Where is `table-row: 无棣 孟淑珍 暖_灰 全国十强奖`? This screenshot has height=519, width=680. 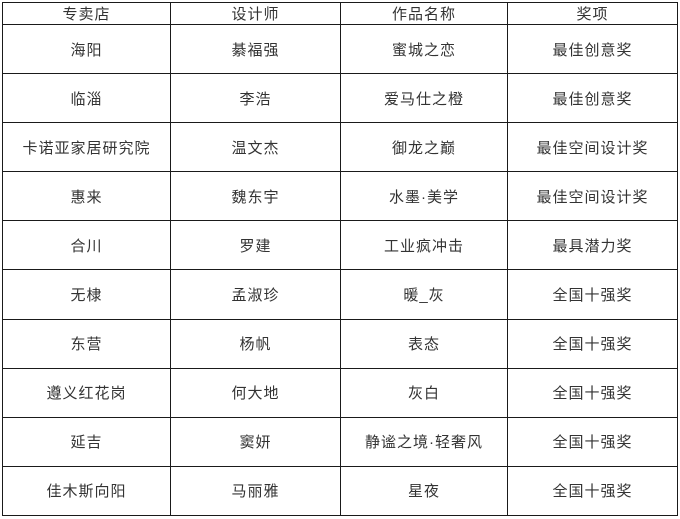 table-row: 无棣 孟淑珍 暖_灰 全国十强奖 is located at coordinates (340, 294).